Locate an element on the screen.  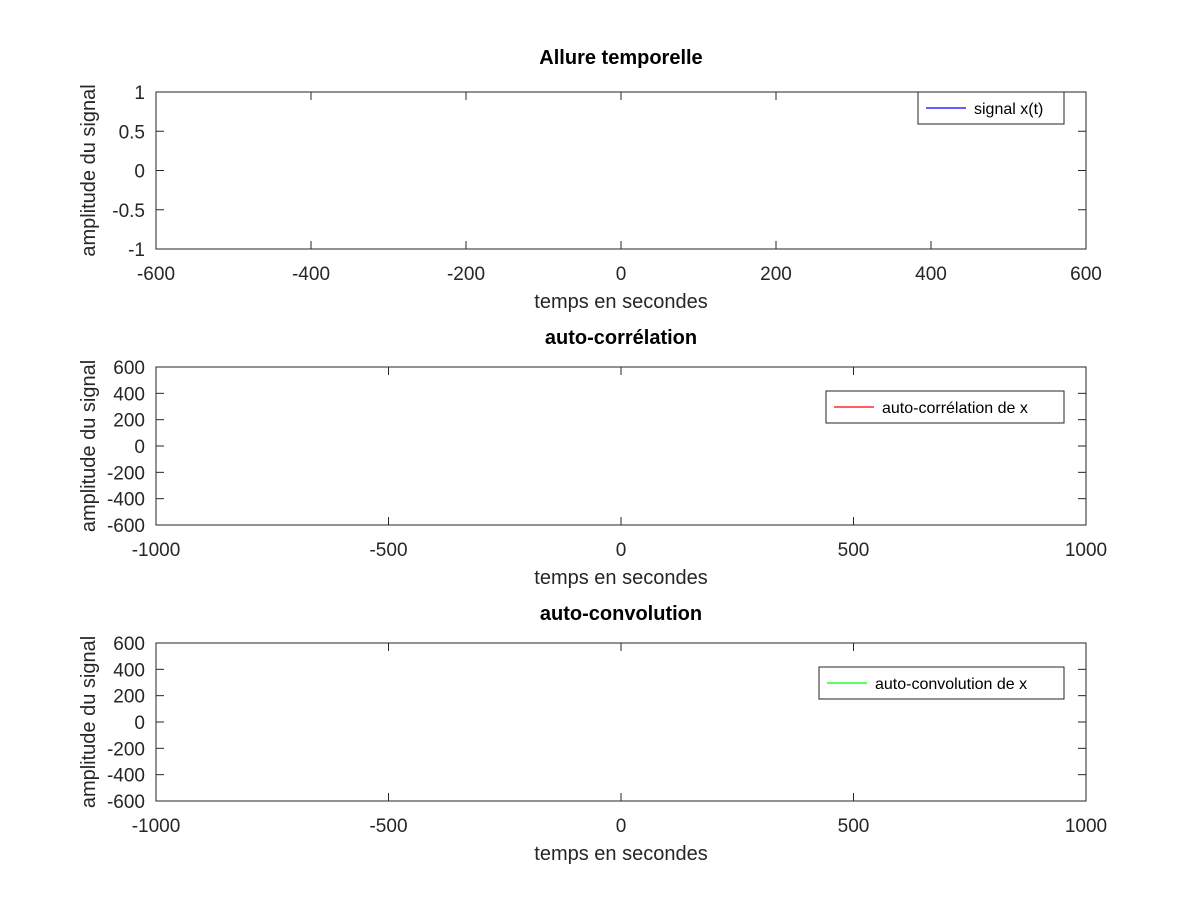
chart-title: auto-corrélation is located at coordinates (621, 338).